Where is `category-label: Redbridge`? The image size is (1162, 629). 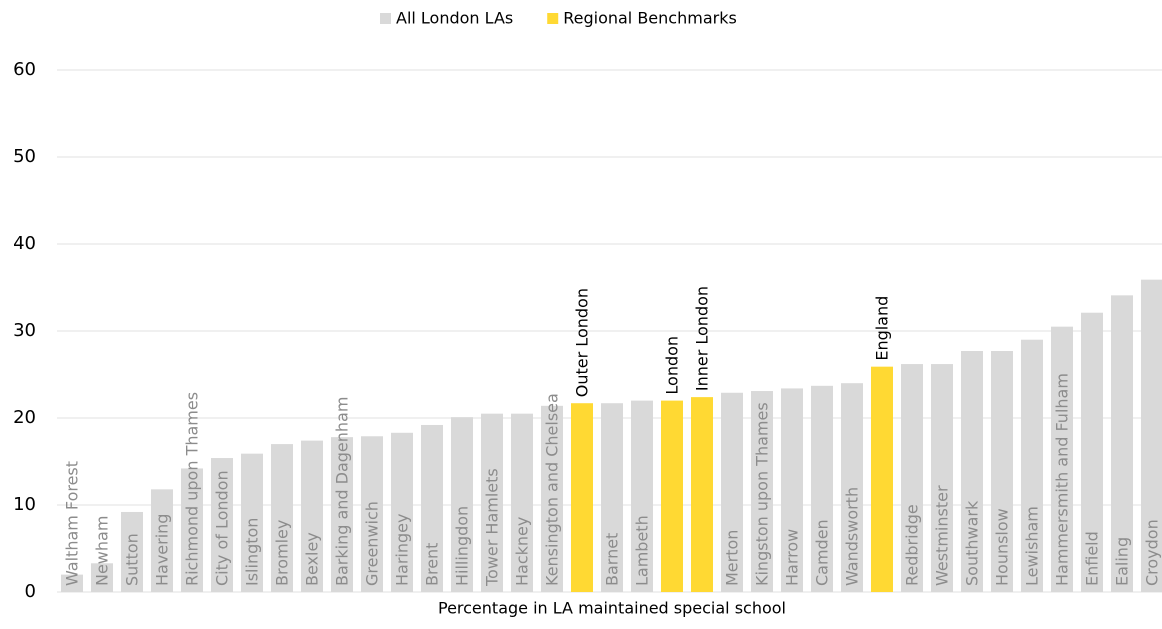 category-label: Redbridge is located at coordinates (912, 545).